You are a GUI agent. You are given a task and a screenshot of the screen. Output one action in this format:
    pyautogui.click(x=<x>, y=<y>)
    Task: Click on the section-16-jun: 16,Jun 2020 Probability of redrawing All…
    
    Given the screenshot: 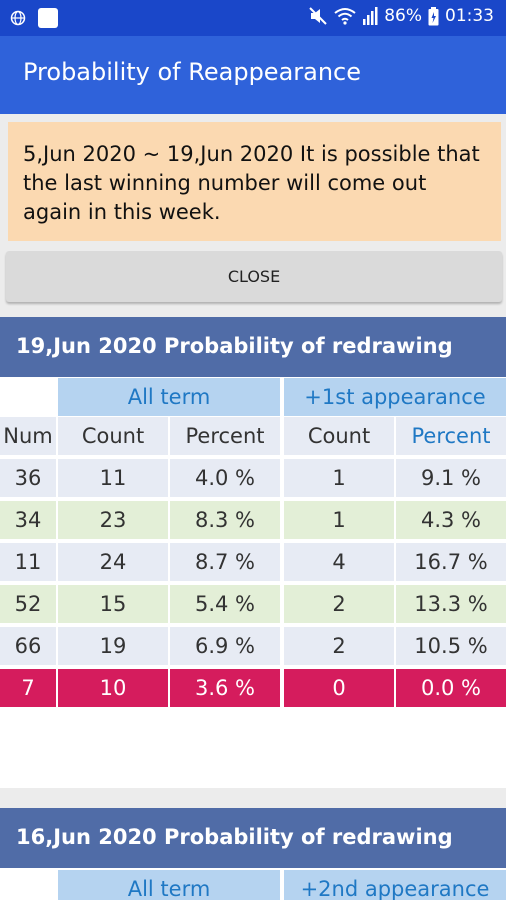 What is the action you would take?
    pyautogui.click(x=253, y=854)
    